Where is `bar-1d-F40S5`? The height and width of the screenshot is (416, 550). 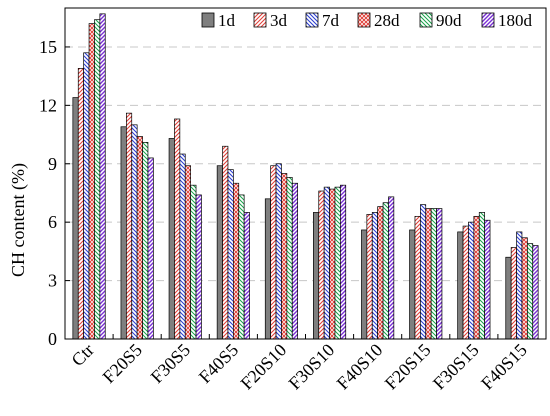 bar-1d-F40S5 is located at coordinates (219, 252).